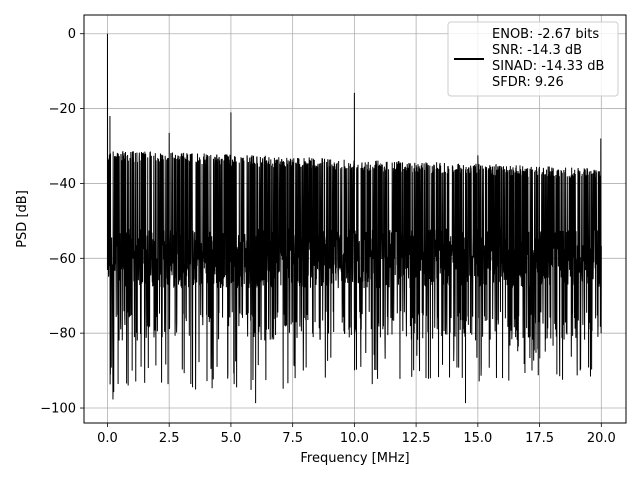  I want to click on x-axis-ticks: 0.0 2.5 5.0 7.5 10.0 12.5 15.0 17.5 20.0, so click(356, 434).